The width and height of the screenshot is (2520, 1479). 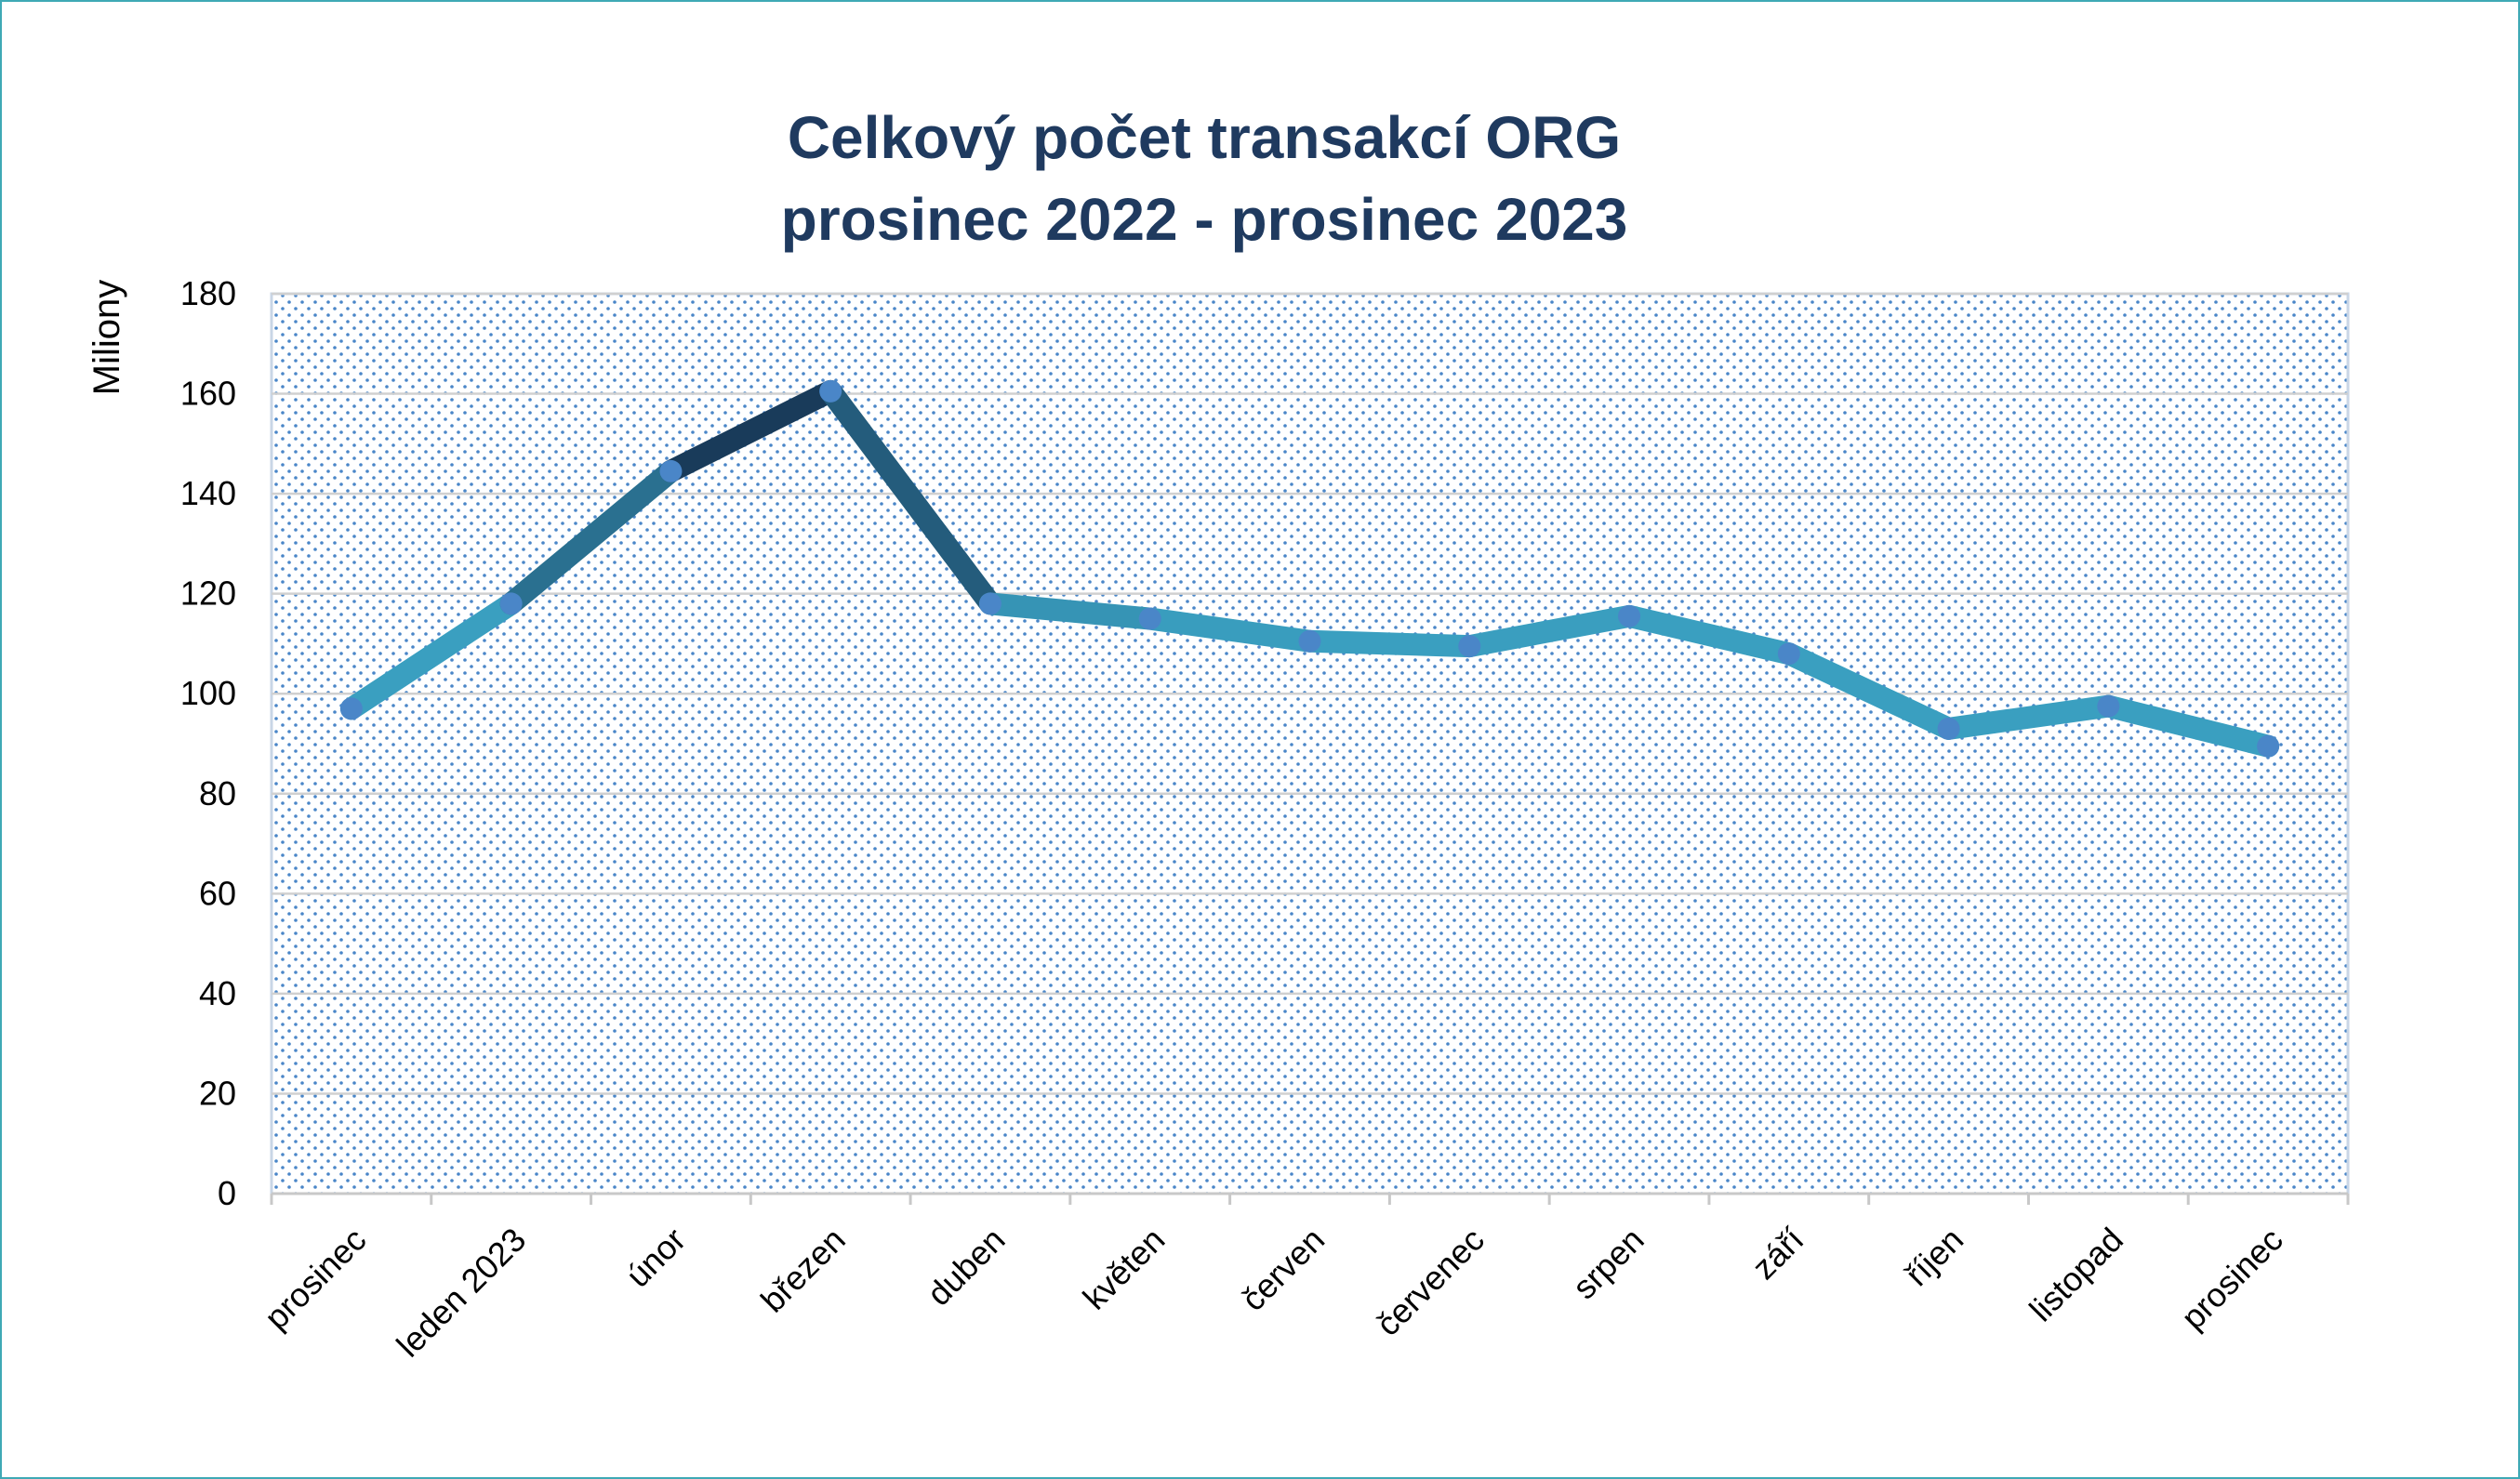 I want to click on y-tick-label: 0, so click(x=227, y=1193).